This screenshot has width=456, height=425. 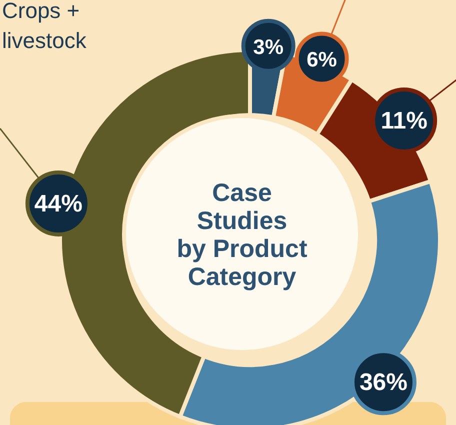 I want to click on data-label: 6%, so click(x=322, y=60).